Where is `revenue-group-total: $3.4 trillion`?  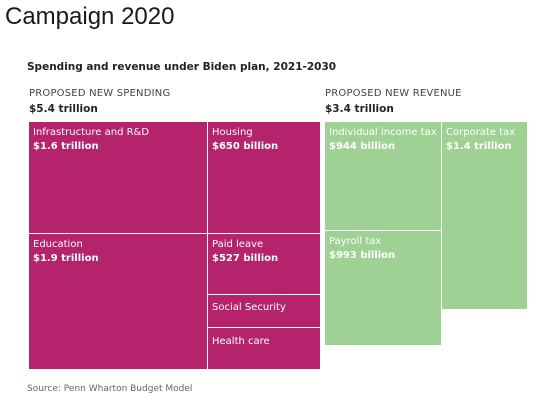
revenue-group-total: $3.4 trillion is located at coordinates (359, 109).